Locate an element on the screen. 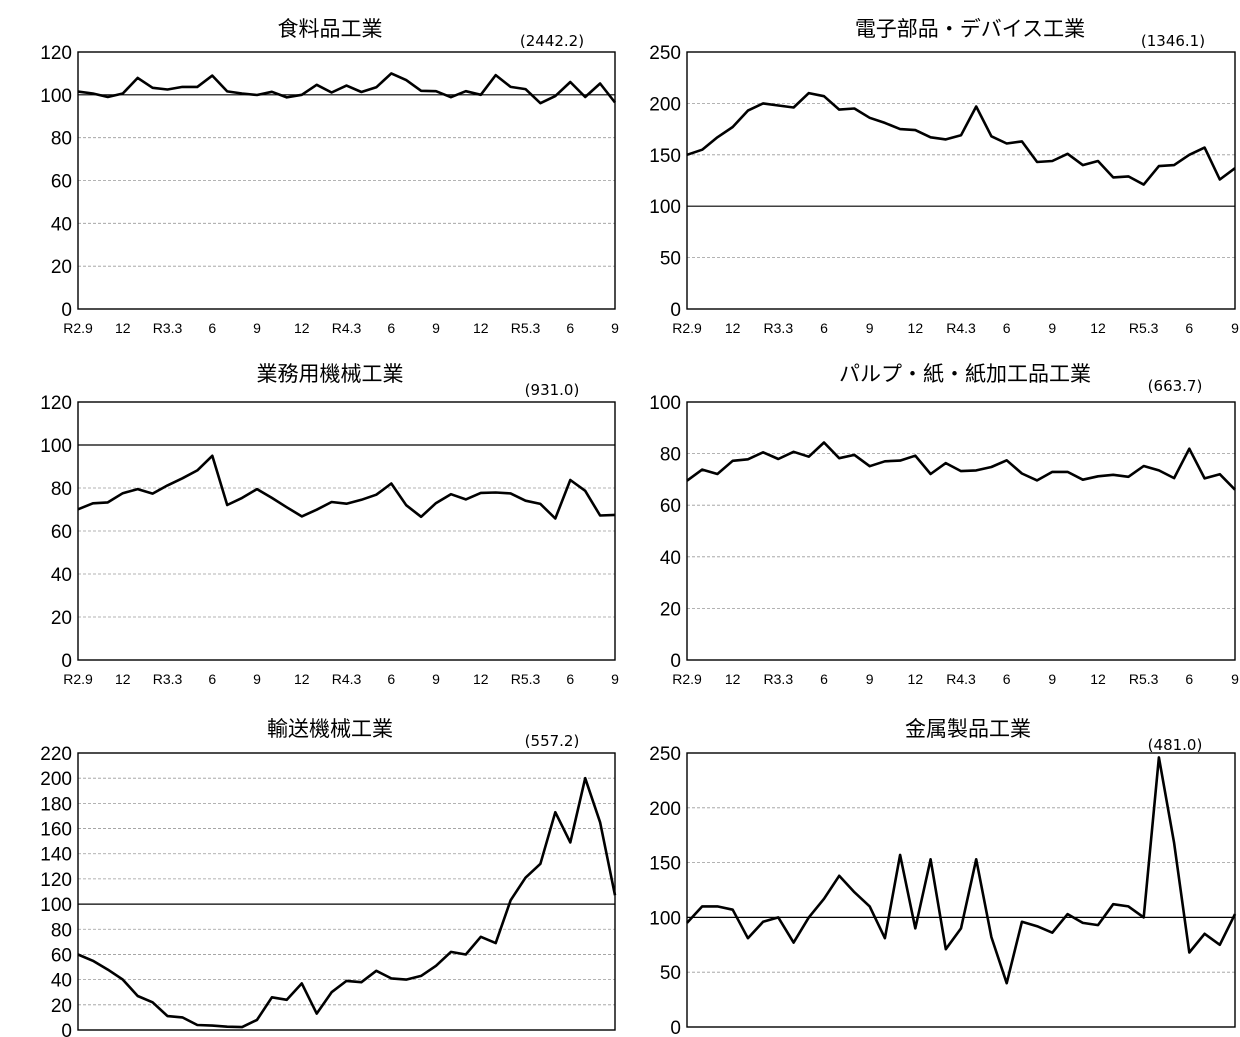  y-tick-label: 120 is located at coordinates (56, 53).